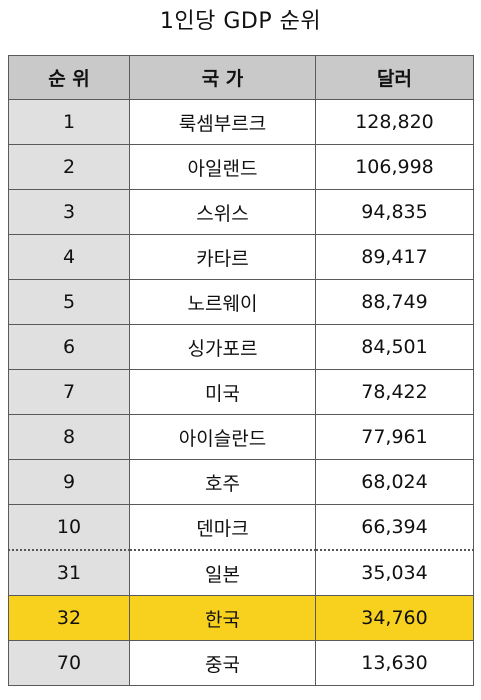 Image resolution: width=481 pixels, height=700 pixels. I want to click on country-cell: 중국, so click(222, 663).